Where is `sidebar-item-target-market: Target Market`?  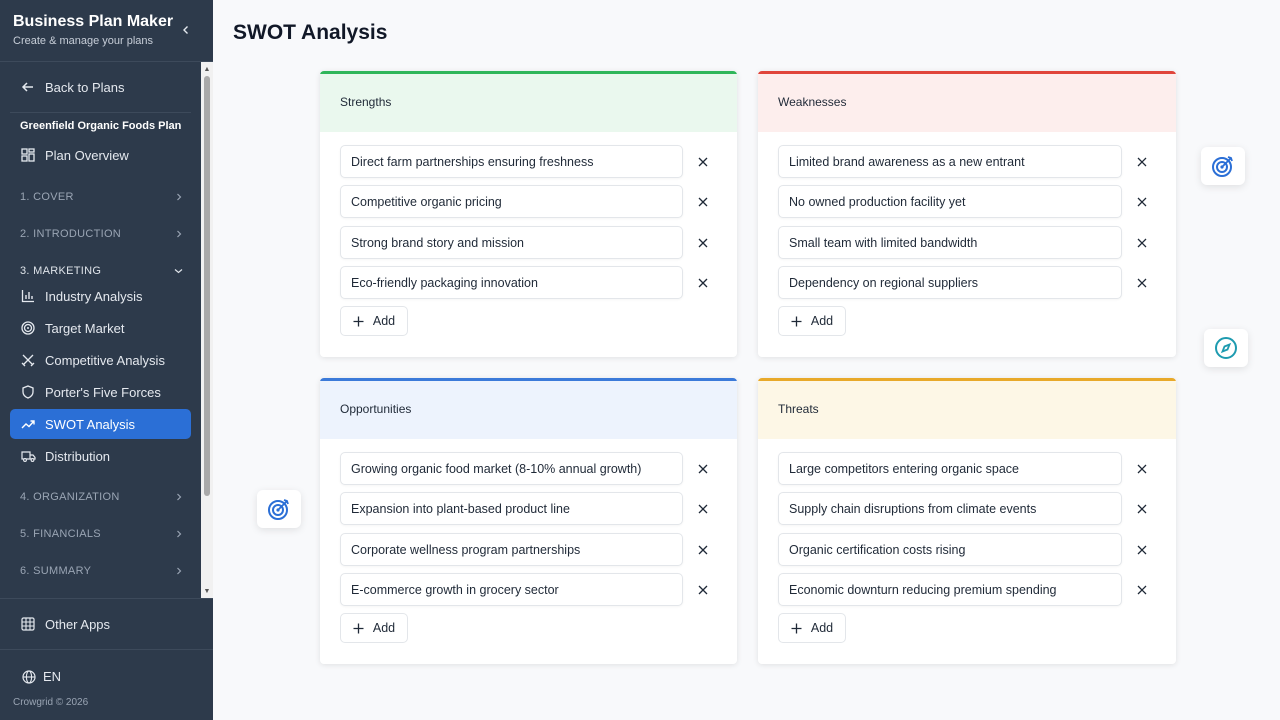
sidebar-item-target-market: Target Market is located at coordinates (100, 328).